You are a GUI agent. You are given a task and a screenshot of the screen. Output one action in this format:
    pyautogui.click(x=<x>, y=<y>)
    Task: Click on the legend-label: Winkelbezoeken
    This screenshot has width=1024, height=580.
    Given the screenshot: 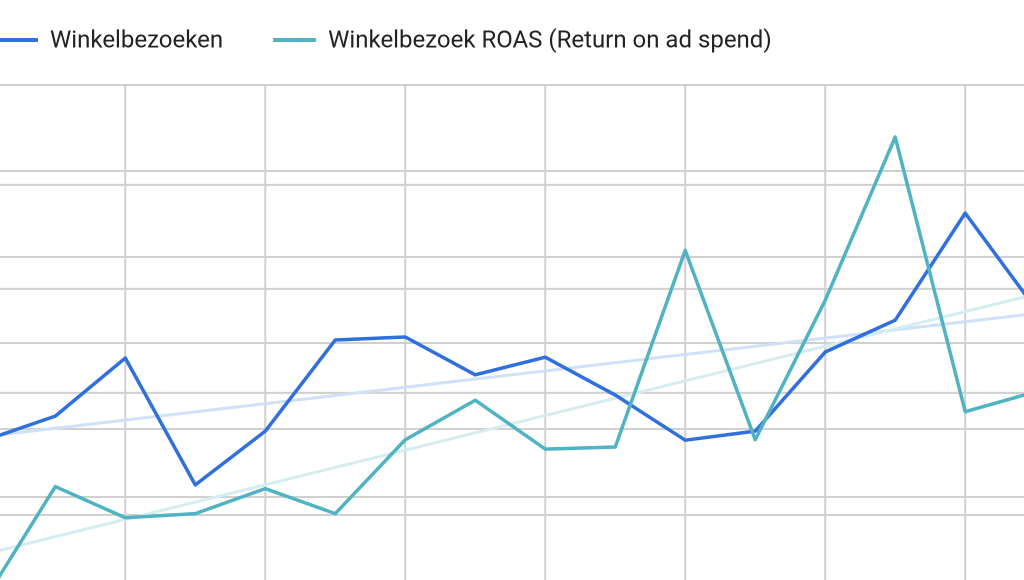 What is the action you would take?
    pyautogui.click(x=136, y=39)
    